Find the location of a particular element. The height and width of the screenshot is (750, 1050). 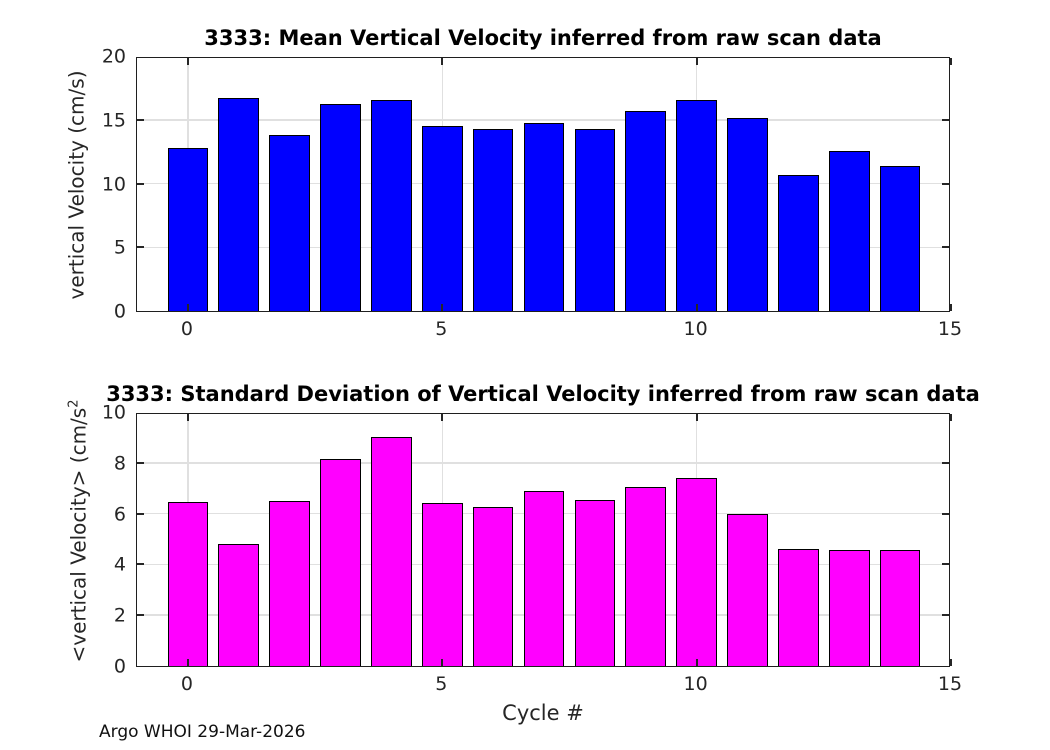

x-axis-label: Cycle # is located at coordinates (543, 713).